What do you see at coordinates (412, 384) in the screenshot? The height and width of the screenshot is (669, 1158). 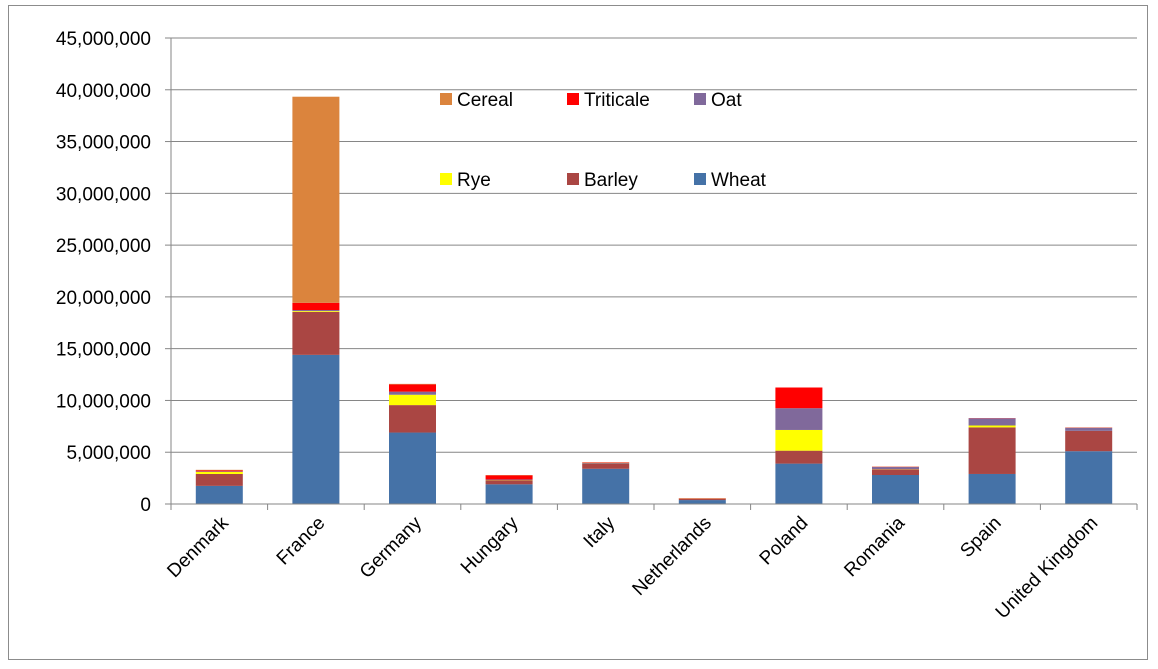 I see `bar-cereal-germany` at bounding box center [412, 384].